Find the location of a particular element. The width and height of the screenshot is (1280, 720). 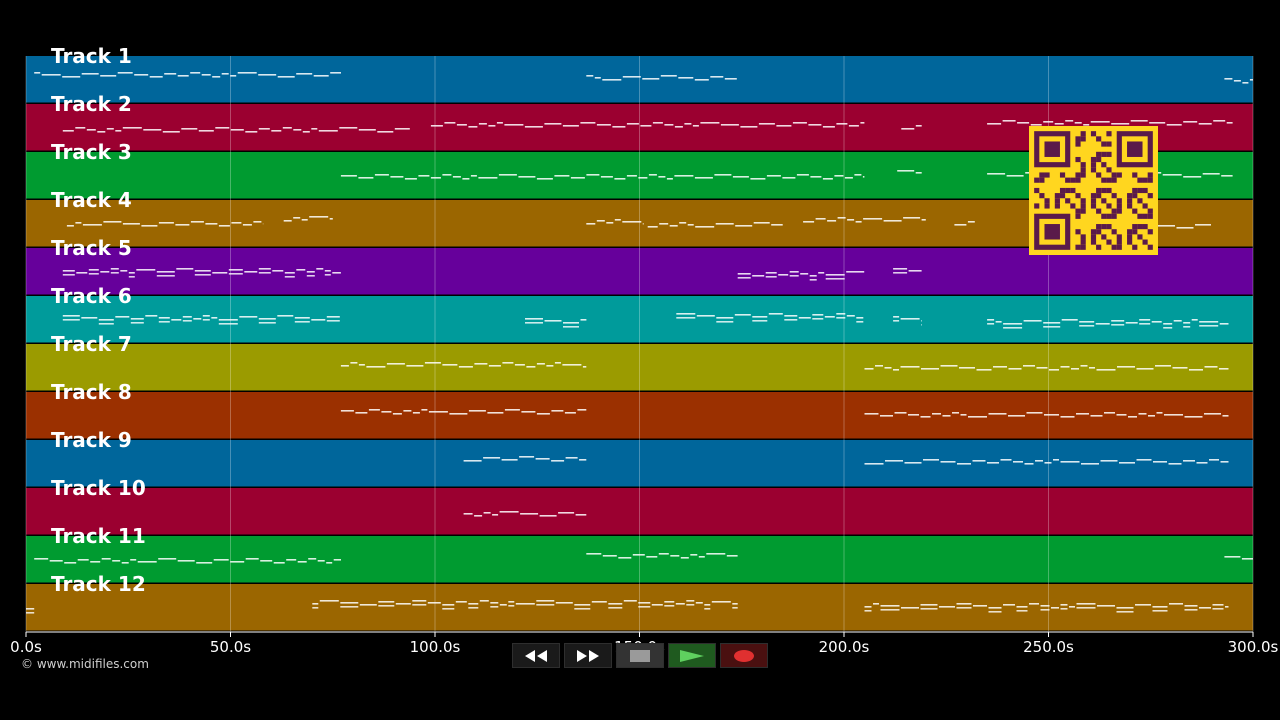

track-label: Track 10 is located at coordinates (98, 488).